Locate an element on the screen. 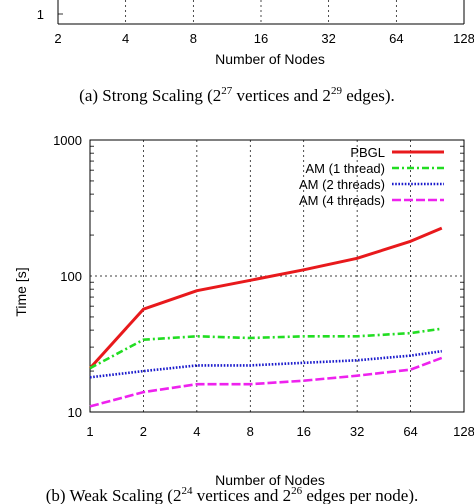  top-x-tick-label: 4 is located at coordinates (125, 38).